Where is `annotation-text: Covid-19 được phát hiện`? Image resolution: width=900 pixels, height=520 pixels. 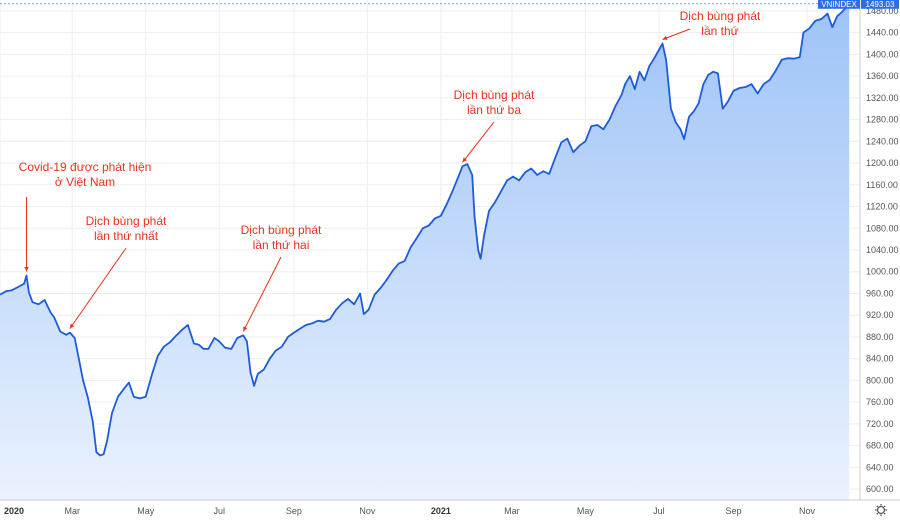 annotation-text: Covid-19 được phát hiện is located at coordinates (85, 167).